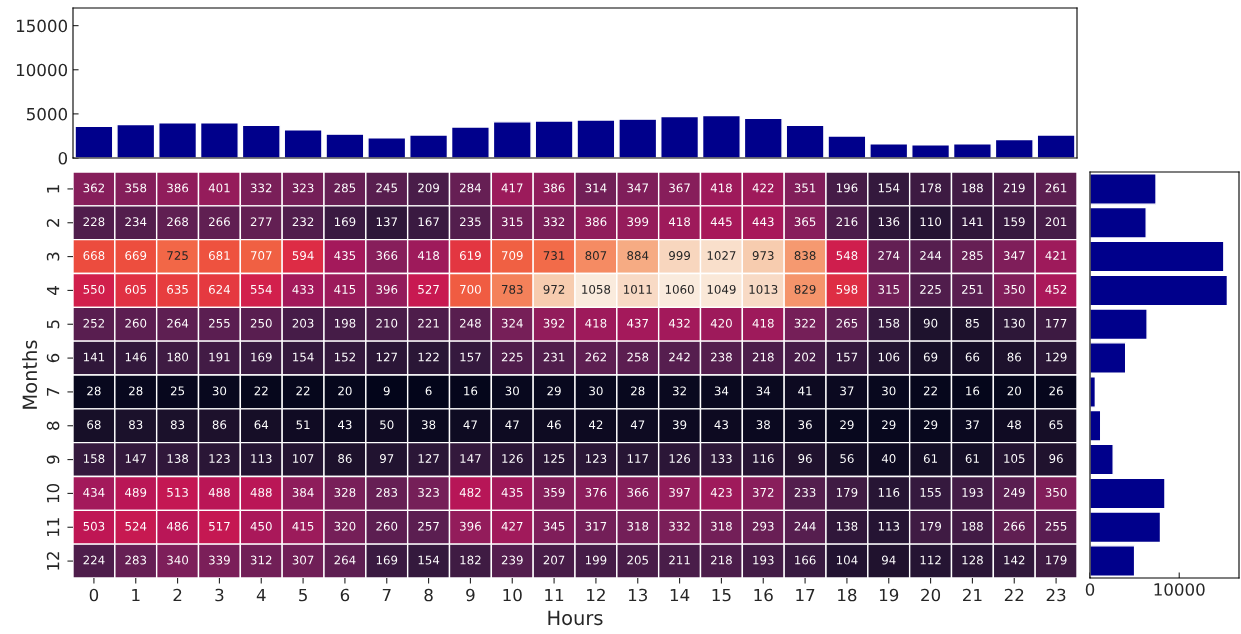 This screenshot has height=634, width=1241. What do you see at coordinates (1014, 560) in the screenshot?
I see `data-label: 142` at bounding box center [1014, 560].